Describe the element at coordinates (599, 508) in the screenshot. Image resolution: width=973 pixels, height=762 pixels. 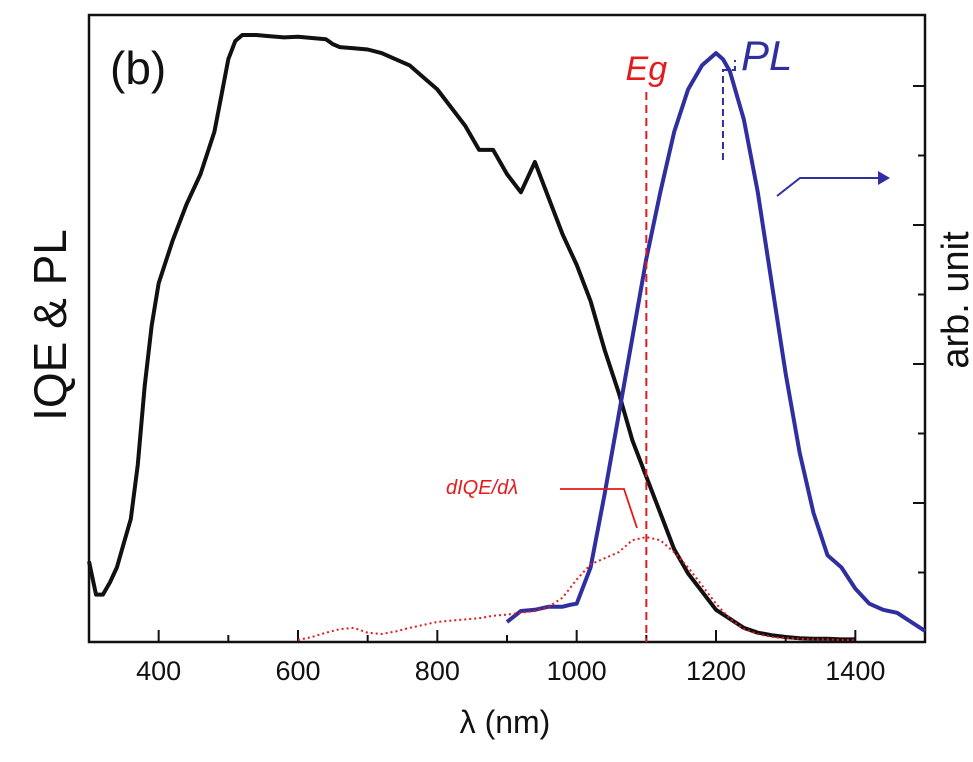
I see `diqe-leader-line` at that location.